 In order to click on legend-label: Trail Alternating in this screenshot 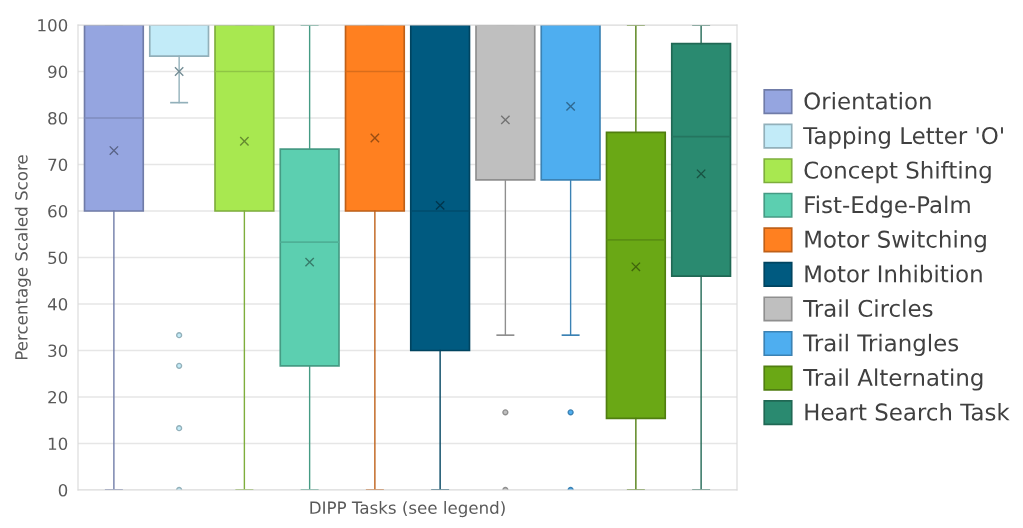, I will do `click(893, 379)`.